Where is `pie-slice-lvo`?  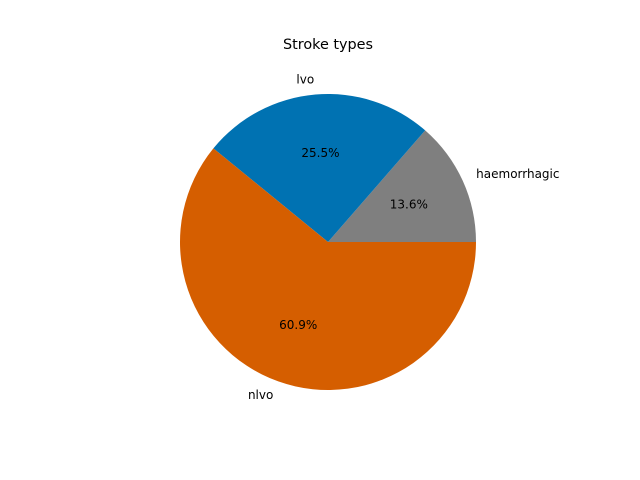 pie-slice-lvo is located at coordinates (319, 168).